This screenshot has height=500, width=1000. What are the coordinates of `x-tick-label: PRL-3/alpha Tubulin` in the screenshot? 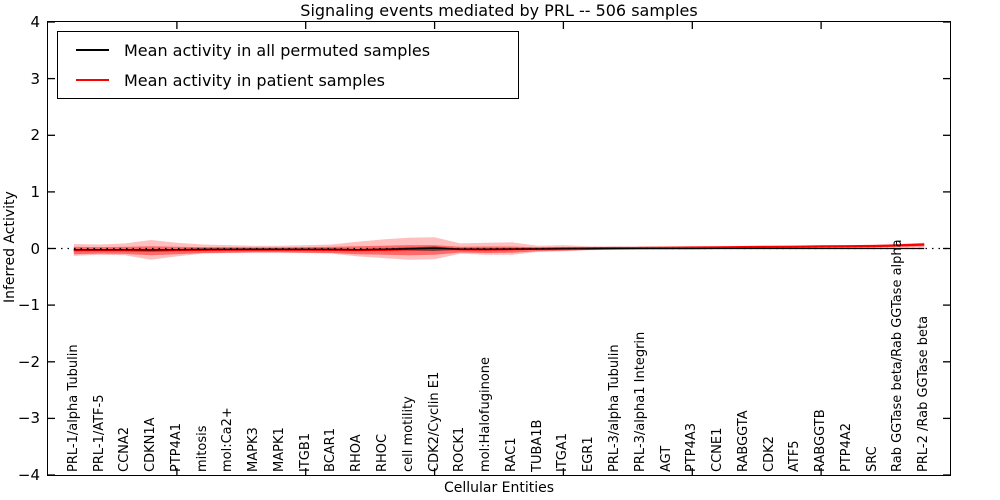 It's located at (614, 408).